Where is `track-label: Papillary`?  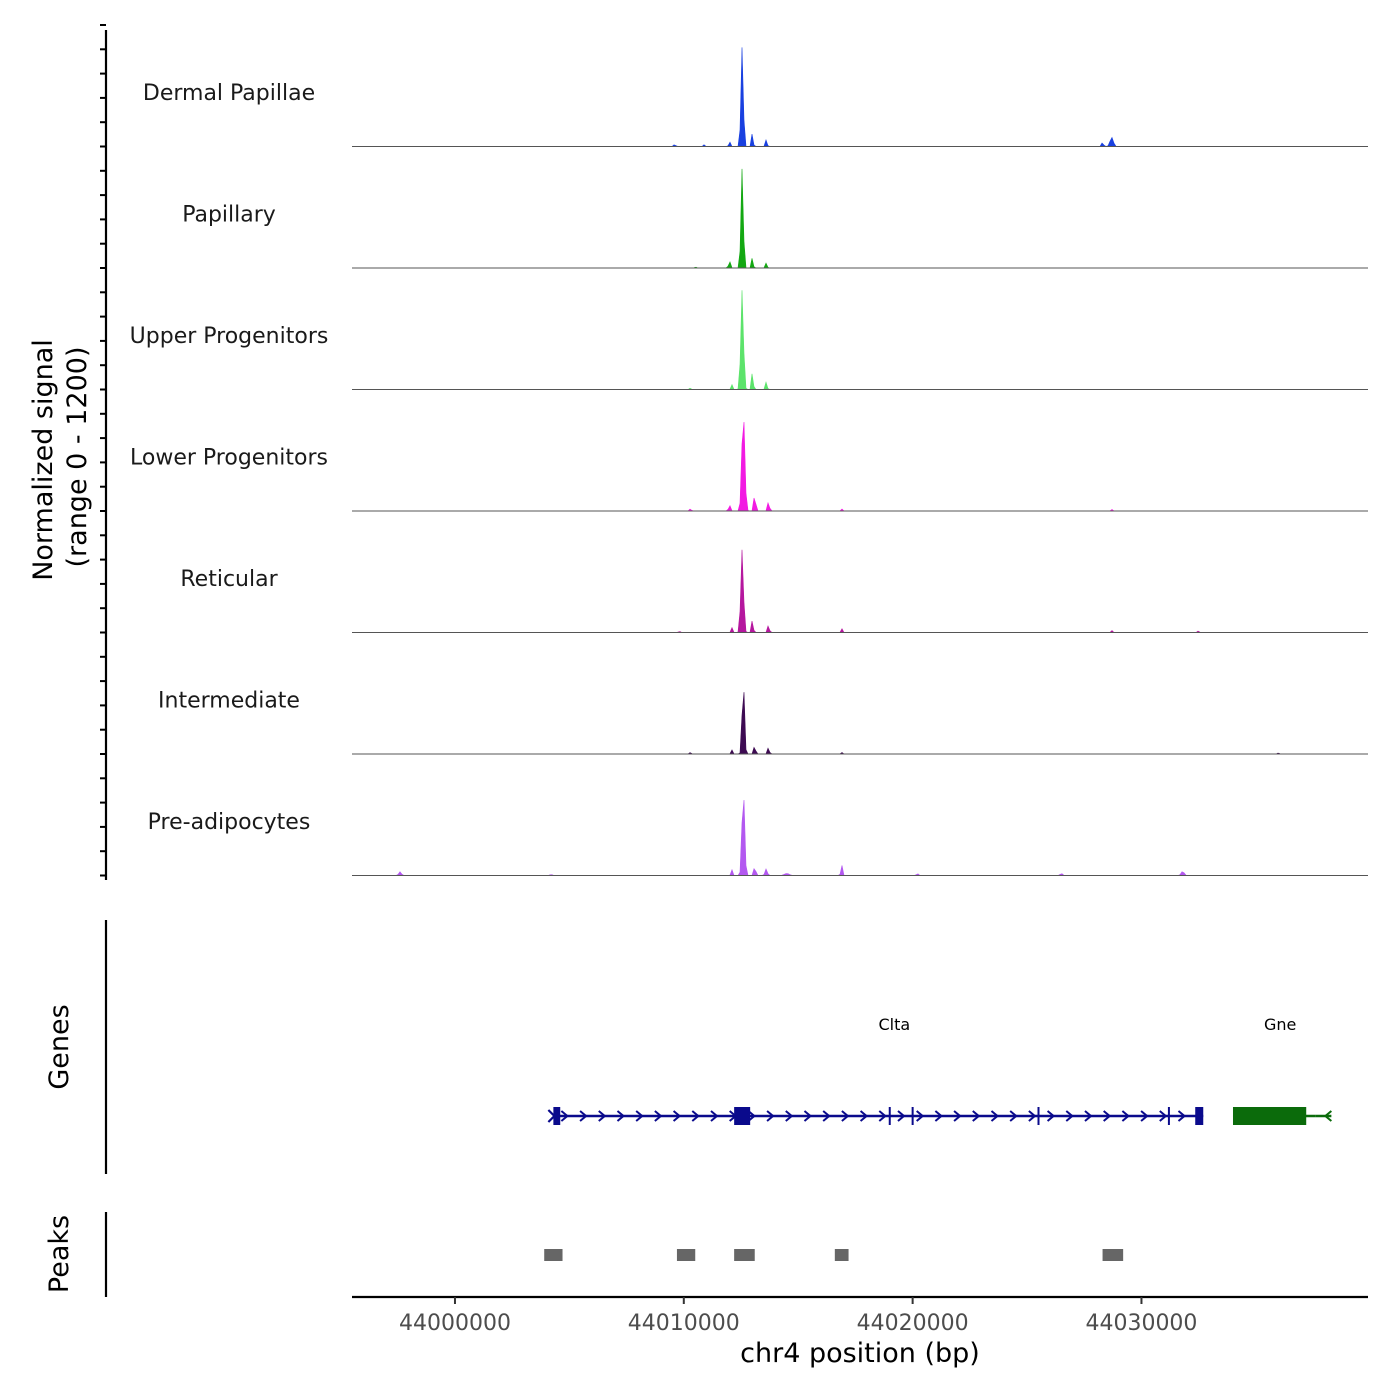 track-label: Papillary is located at coordinates (229, 215).